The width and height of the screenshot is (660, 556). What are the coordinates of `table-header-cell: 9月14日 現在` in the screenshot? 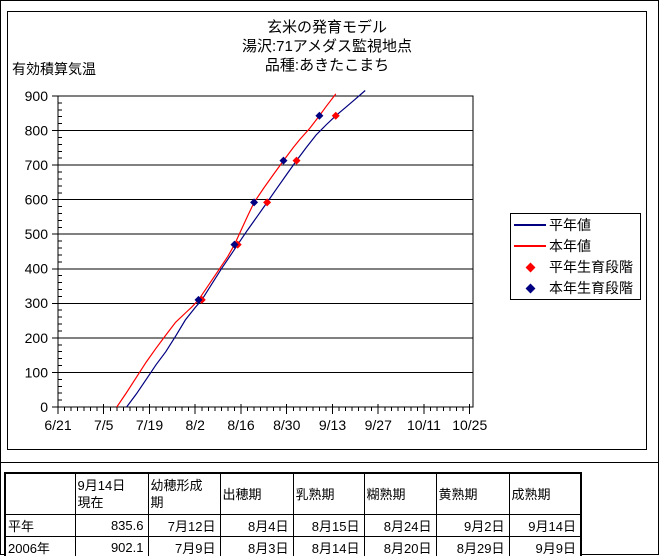 It's located at (111, 493).